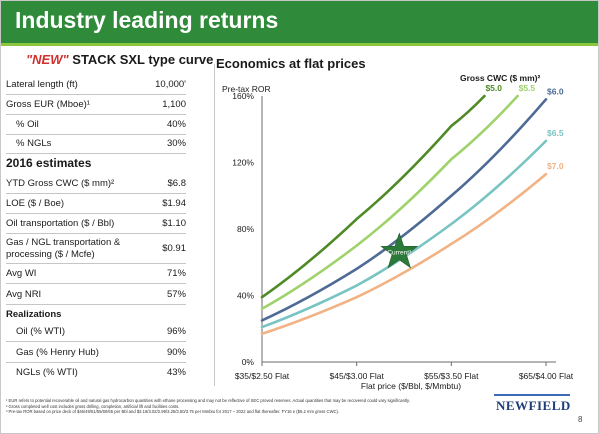 This screenshot has height=434, width=599. I want to click on metric-label: Oil (% WTI), so click(41, 331).